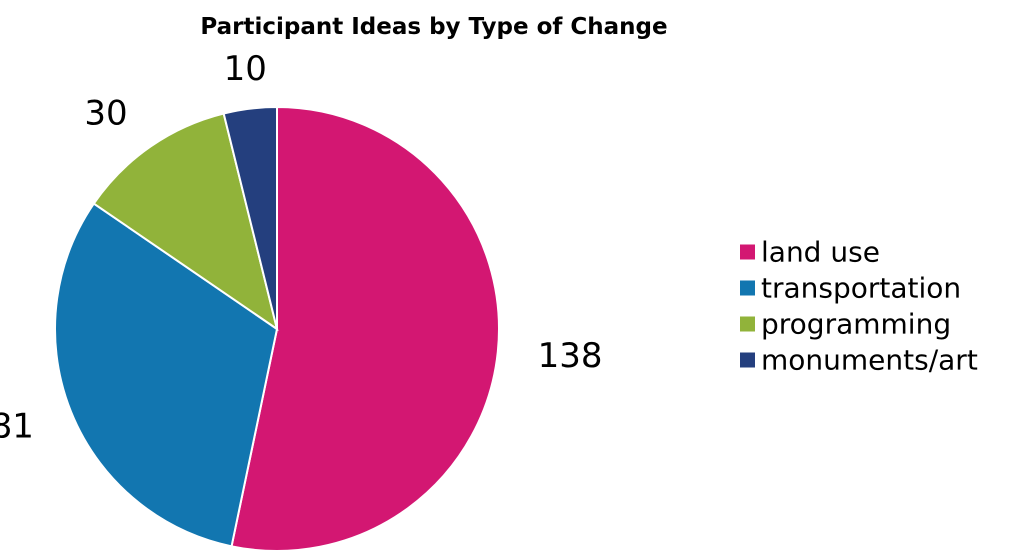  Describe the element at coordinates (747, 252) in the screenshot. I see `legend-swatch-land-use` at that location.